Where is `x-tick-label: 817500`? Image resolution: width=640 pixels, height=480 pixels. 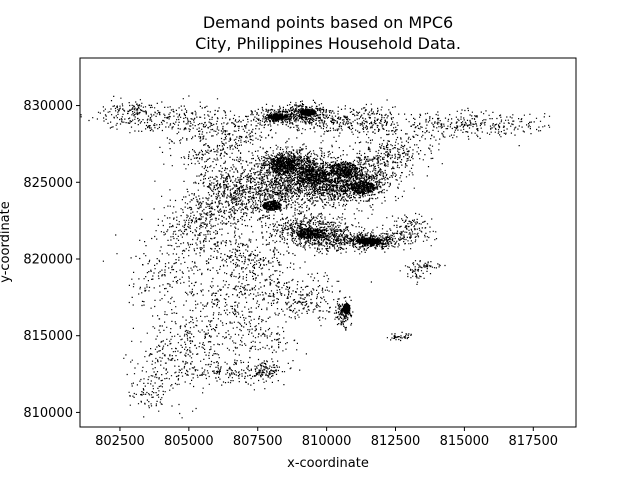 x-tick-label: 817500 is located at coordinates (533, 441).